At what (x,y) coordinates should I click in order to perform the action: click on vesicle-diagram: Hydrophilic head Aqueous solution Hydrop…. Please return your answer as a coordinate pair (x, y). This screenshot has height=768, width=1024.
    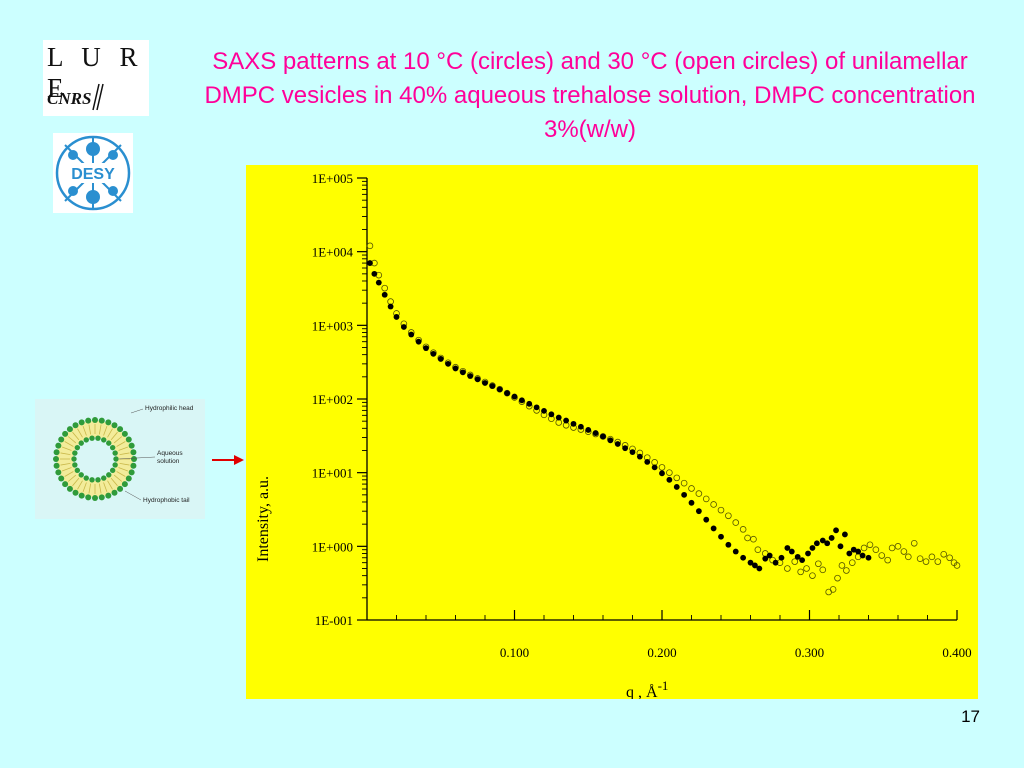
    Looking at the image, I should click on (120, 459).